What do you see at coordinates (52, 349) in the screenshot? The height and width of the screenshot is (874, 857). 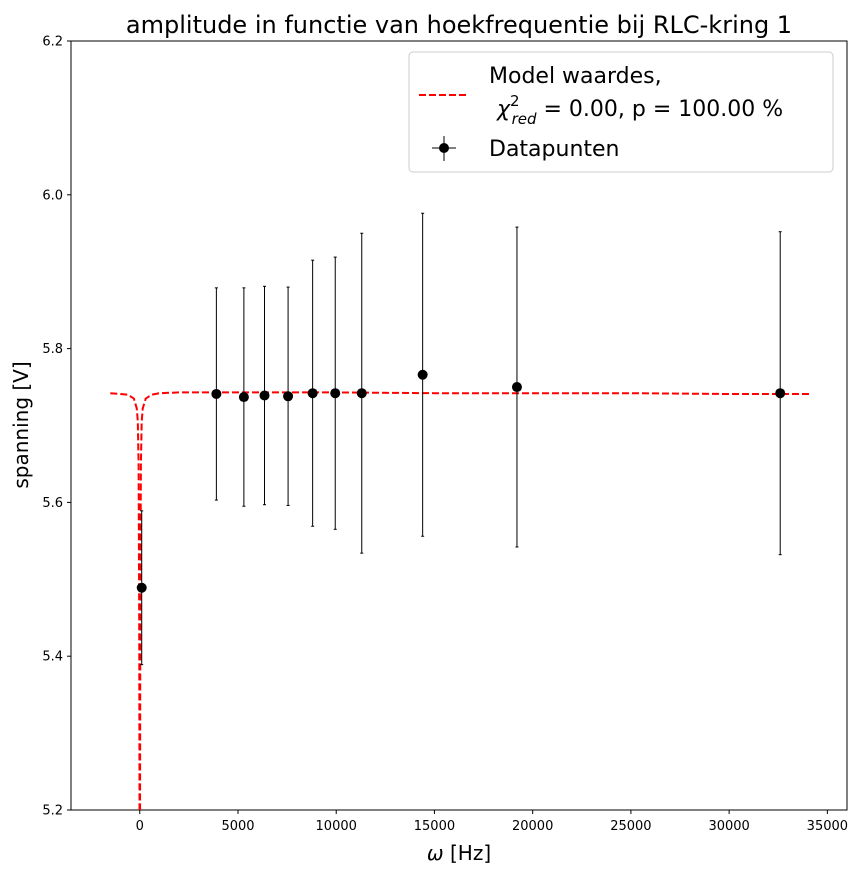 I see `y-tick-label: 5.8` at bounding box center [52, 349].